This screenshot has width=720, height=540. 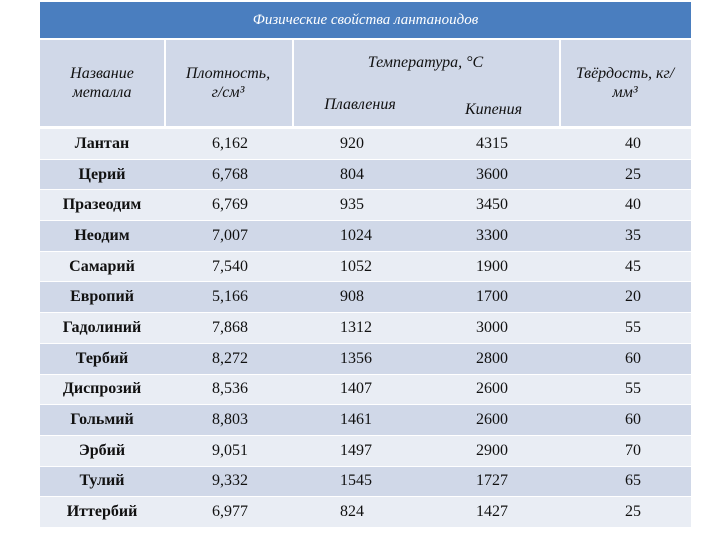 I want to click on header-hardness: Твёрдость, кг/мм³, so click(x=625, y=83).